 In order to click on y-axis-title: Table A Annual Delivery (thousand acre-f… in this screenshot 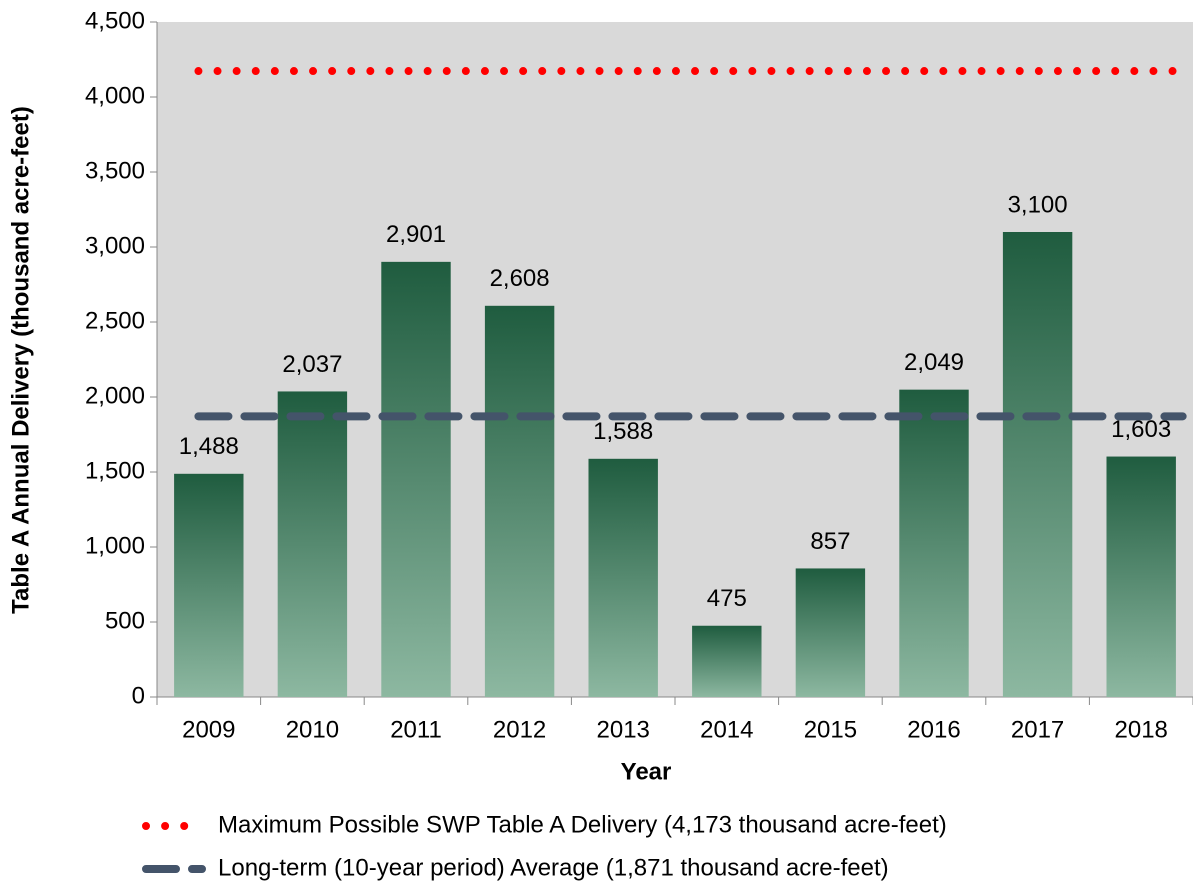, I will do `click(20, 360)`.